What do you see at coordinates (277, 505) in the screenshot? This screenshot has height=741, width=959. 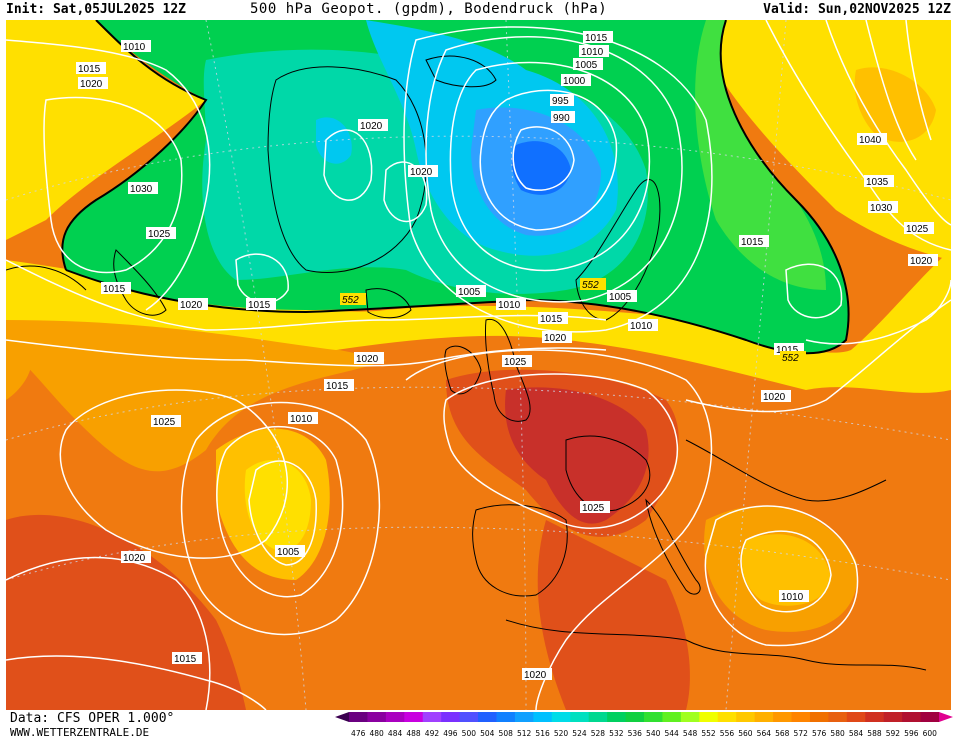 I see `fill-yellow-azores` at bounding box center [277, 505].